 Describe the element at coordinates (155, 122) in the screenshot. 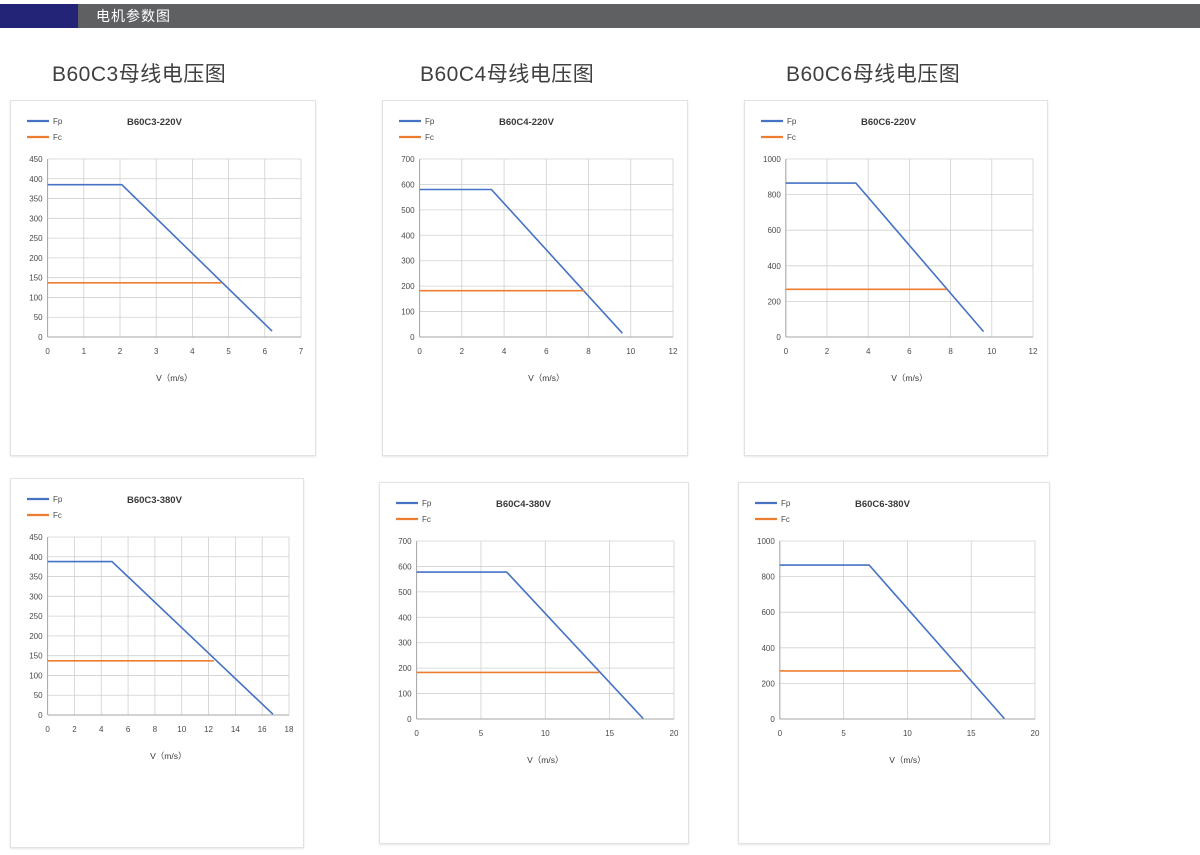

I see `chart-title-b60c3-220v: B60C3-220V` at that location.